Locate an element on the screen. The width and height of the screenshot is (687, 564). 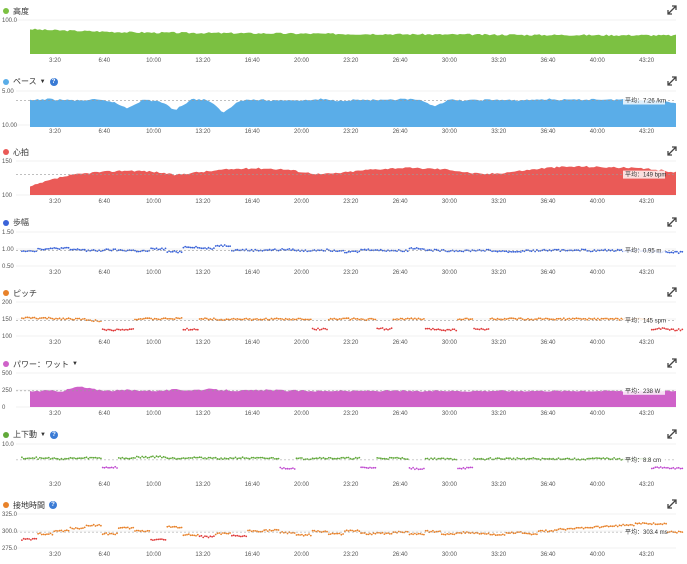
x-tick-label: 16:40 is located at coordinates (253, 485).